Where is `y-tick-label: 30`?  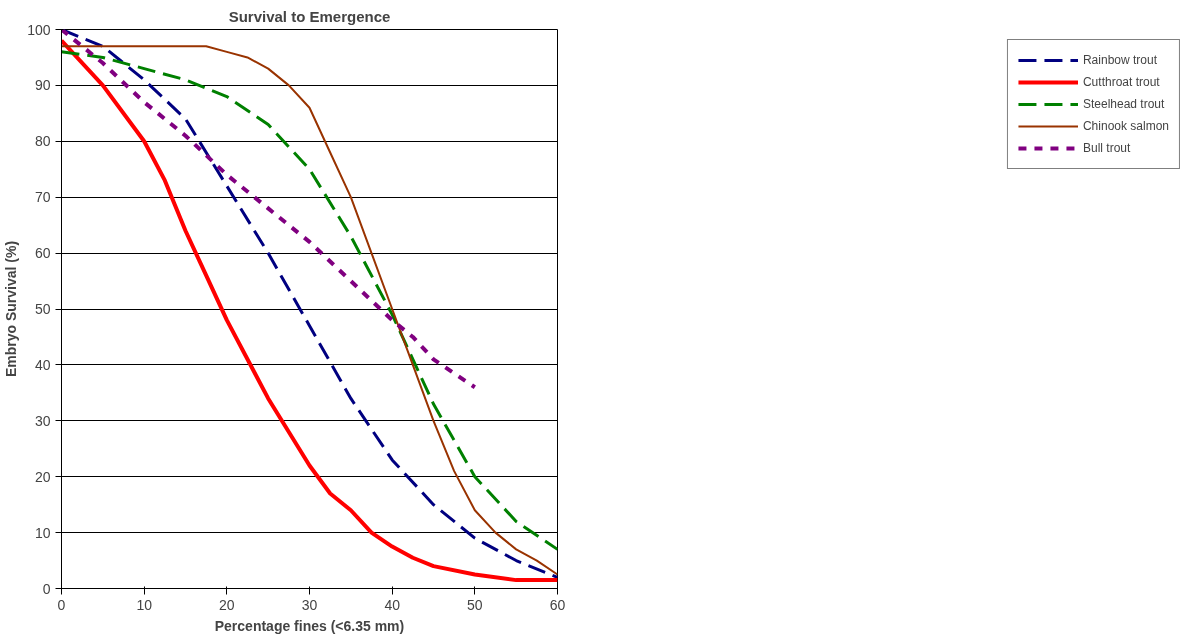
y-tick-label: 30 is located at coordinates (42, 420).